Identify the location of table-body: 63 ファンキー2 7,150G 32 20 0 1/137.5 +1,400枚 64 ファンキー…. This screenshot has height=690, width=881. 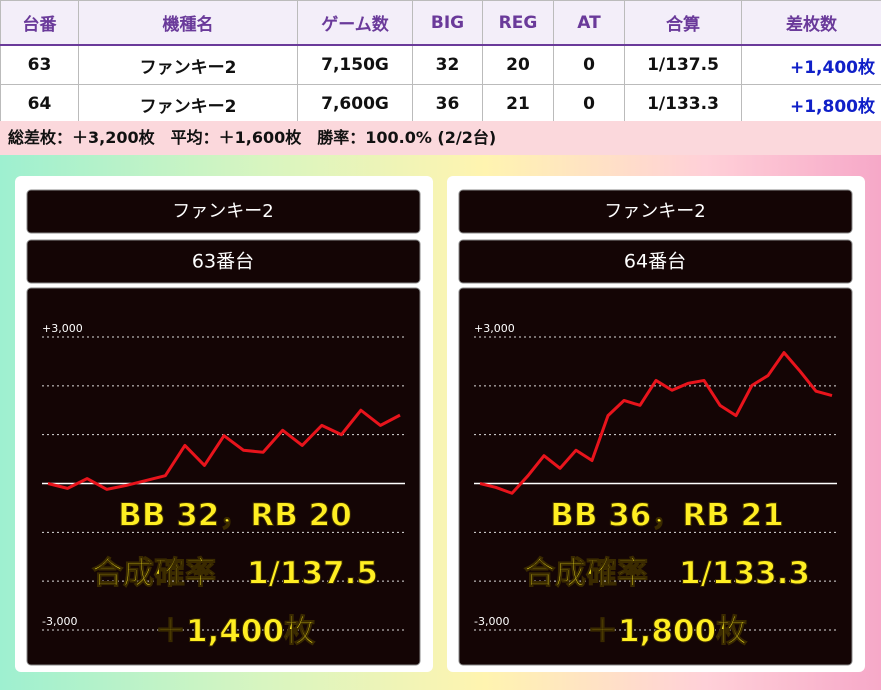
(440, 84).